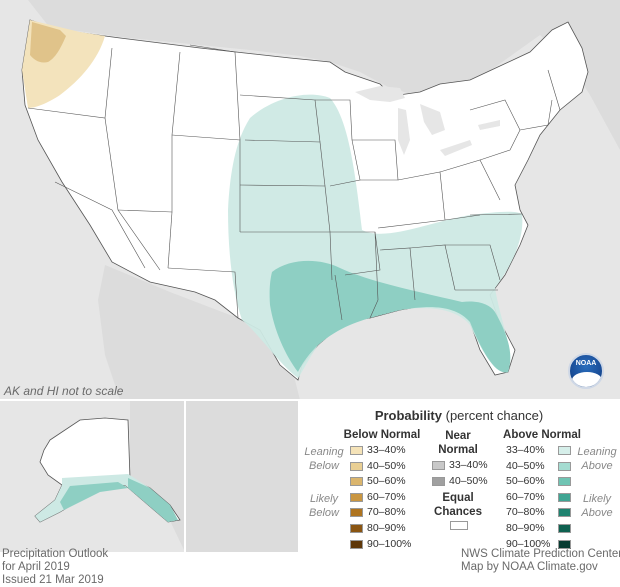  Describe the element at coordinates (468, 465) in the screenshot. I see `near-normal-label: 33–40%` at that location.